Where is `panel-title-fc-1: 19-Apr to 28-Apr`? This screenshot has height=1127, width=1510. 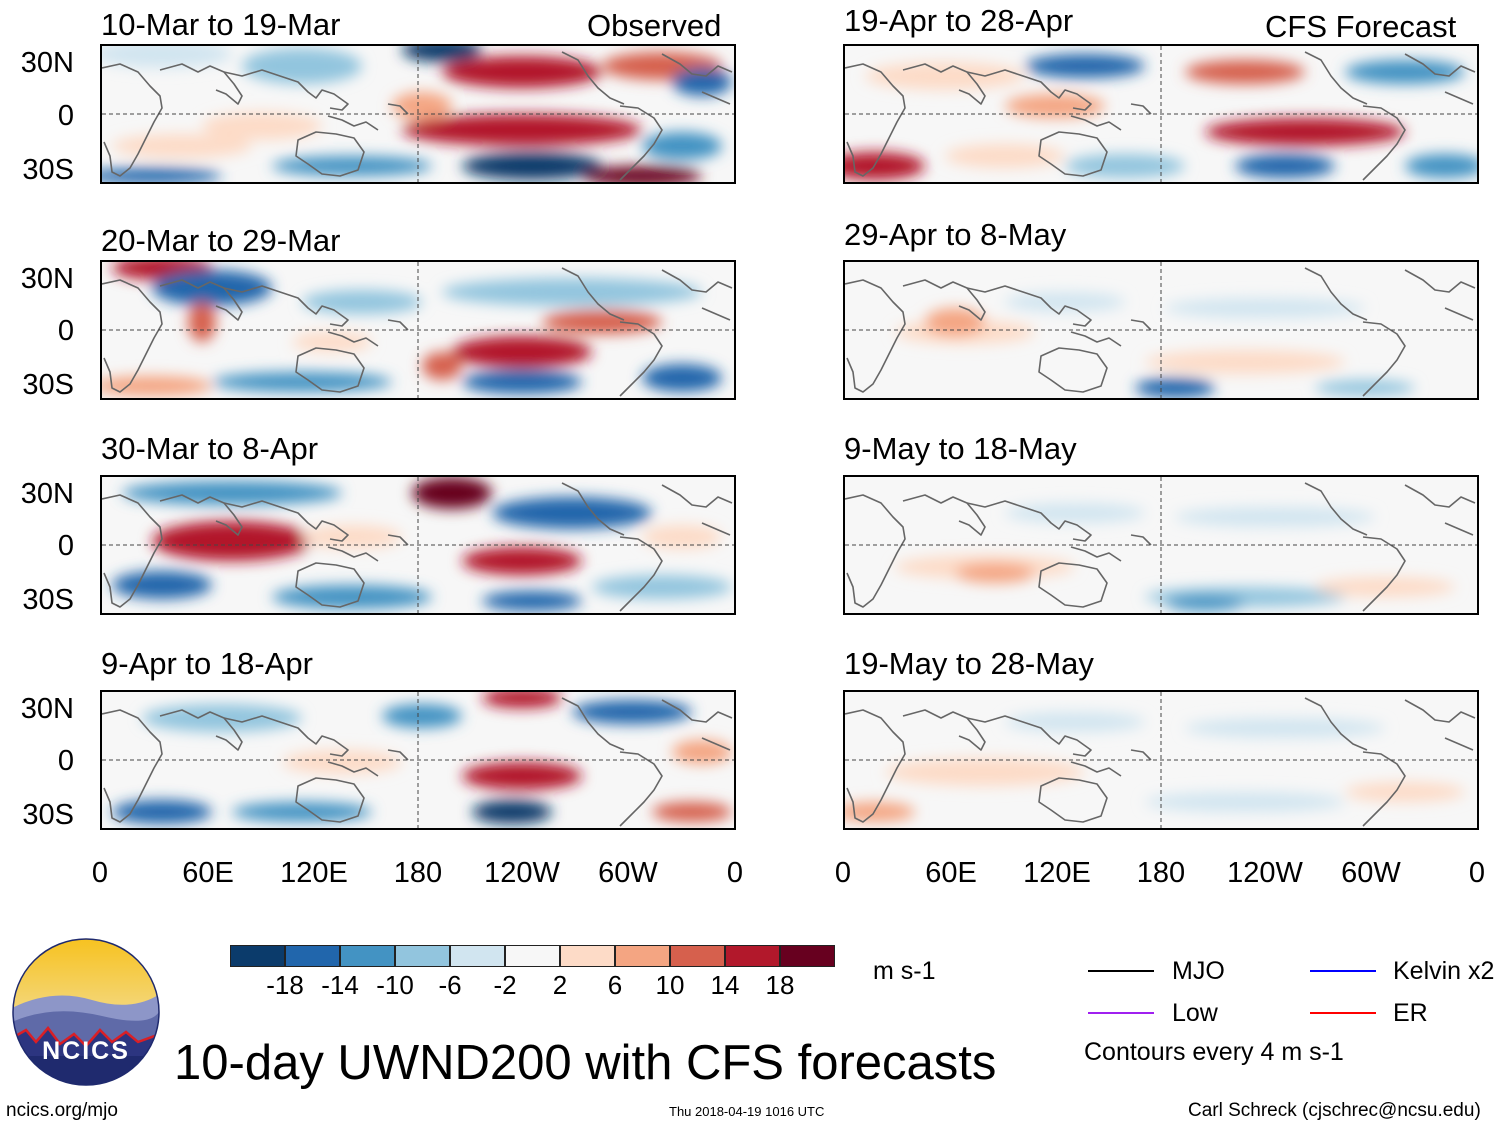
panel-title-fc-1: 19-Apr to 28-Apr is located at coordinates (959, 20).